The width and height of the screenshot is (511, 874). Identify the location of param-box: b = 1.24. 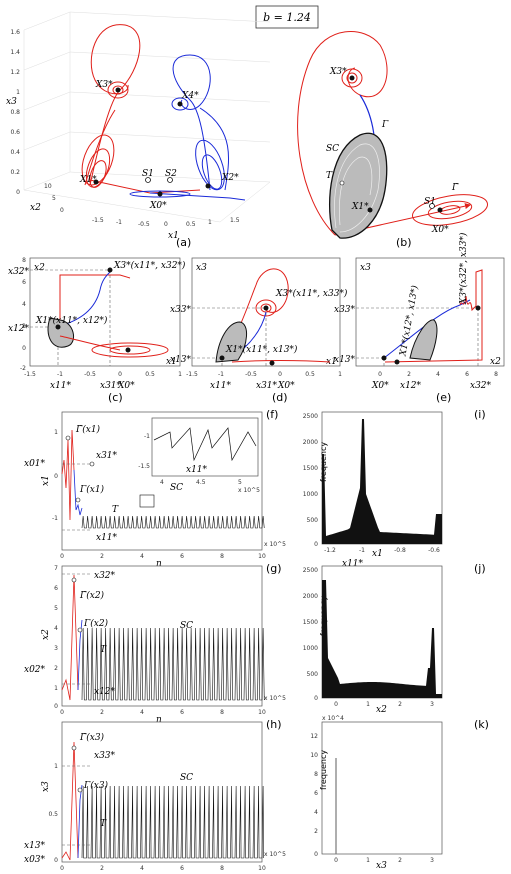
(287, 17).